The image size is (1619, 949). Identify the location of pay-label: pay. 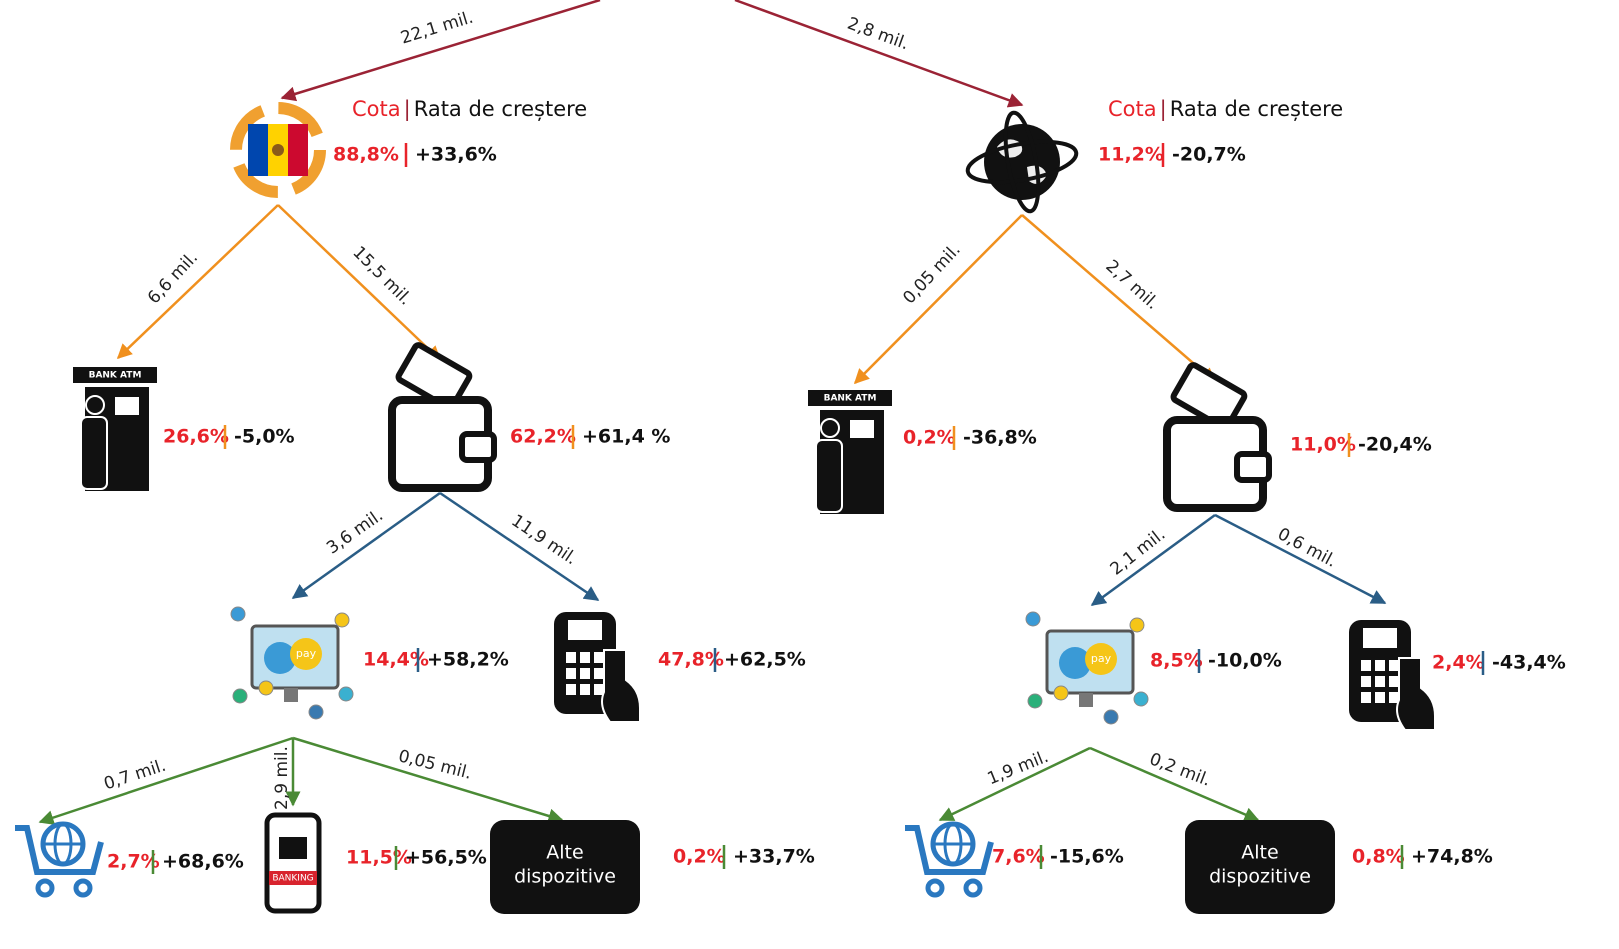
(306, 653).